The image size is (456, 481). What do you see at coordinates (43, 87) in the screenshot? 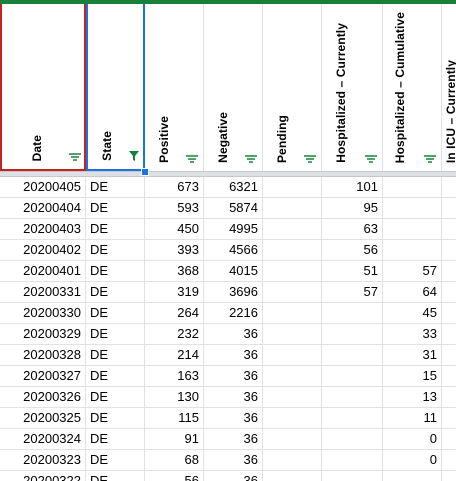
I see `header-date: Date` at bounding box center [43, 87].